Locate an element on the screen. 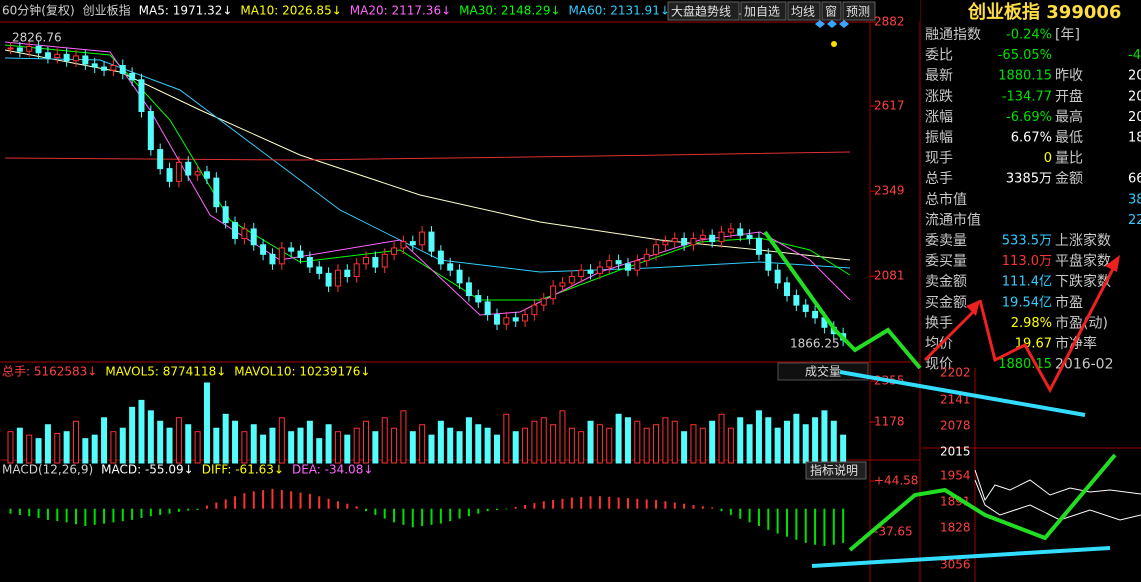  mini-label: 1891 is located at coordinates (955, 502).